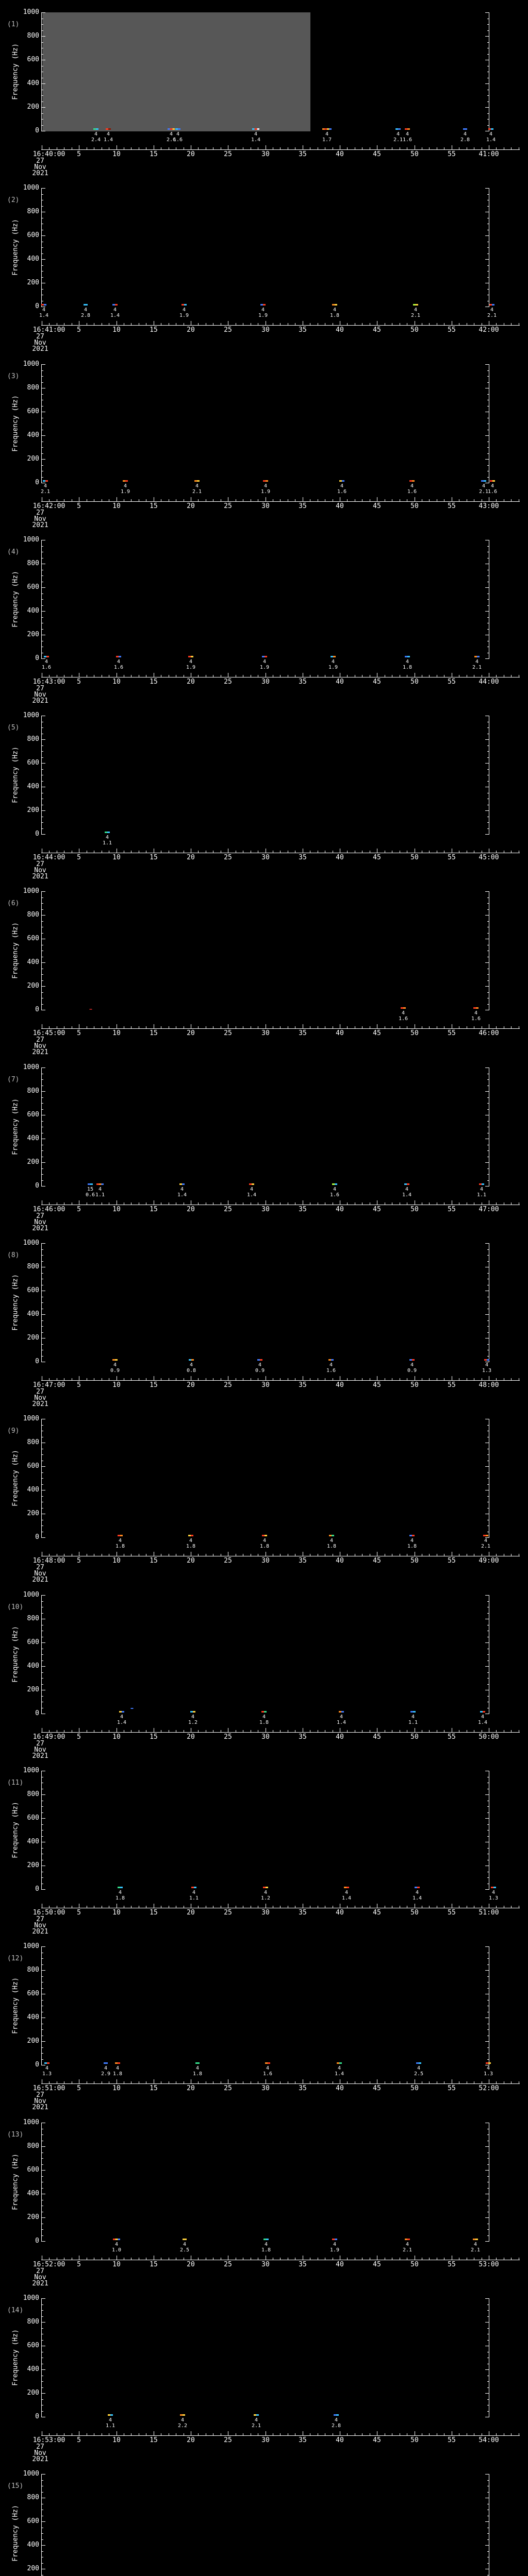 This screenshot has height=2576, width=528. What do you see at coordinates (184, 315) in the screenshot?
I see `event-value-label: 1.9` at bounding box center [184, 315].